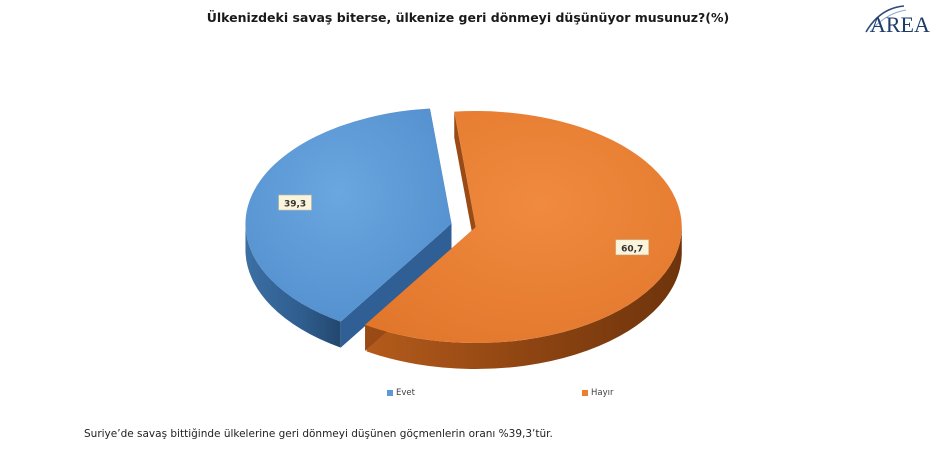  What do you see at coordinates (295, 205) in the screenshot?
I see `data-label-text-evet: 39,3` at bounding box center [295, 205].